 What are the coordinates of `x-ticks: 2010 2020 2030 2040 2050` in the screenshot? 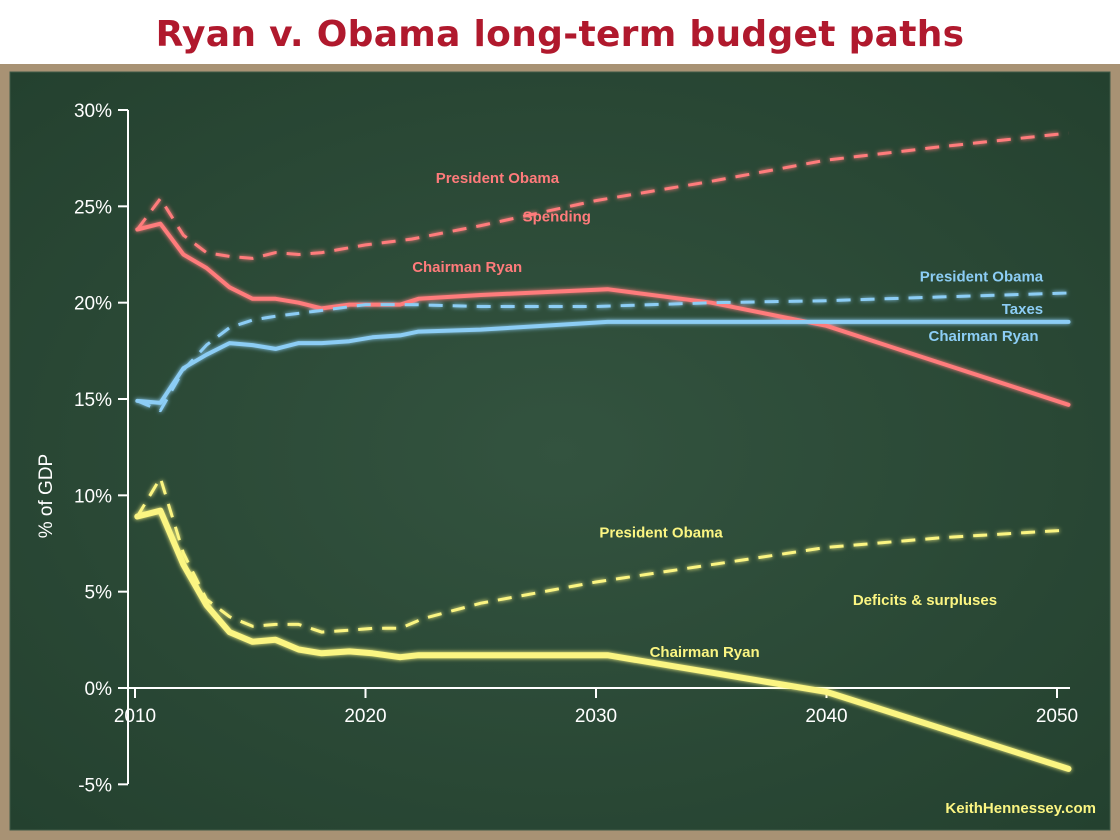 It's located at (596, 707).